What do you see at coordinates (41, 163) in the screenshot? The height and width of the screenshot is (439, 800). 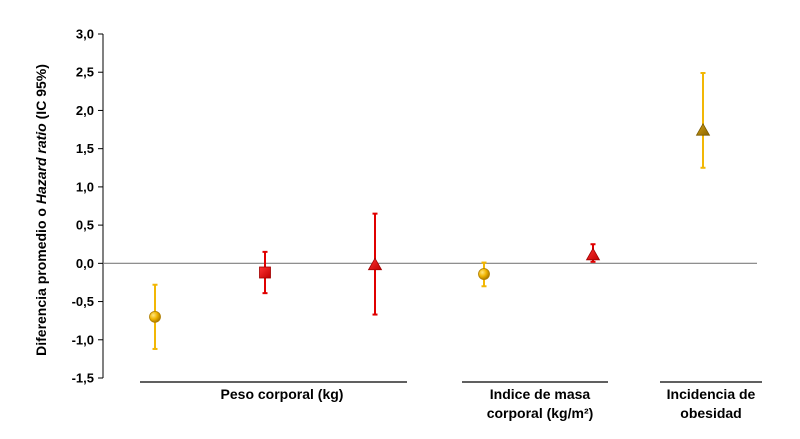 I see `y-axis-label-italic: Hazard ratio` at bounding box center [41, 163].